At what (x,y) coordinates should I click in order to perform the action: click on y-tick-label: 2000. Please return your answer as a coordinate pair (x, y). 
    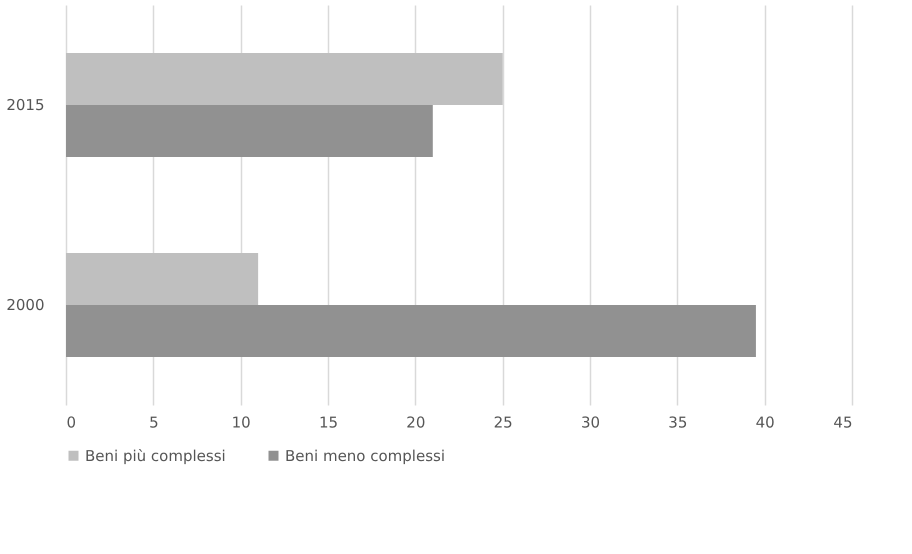
    Looking at the image, I should click on (25, 305).